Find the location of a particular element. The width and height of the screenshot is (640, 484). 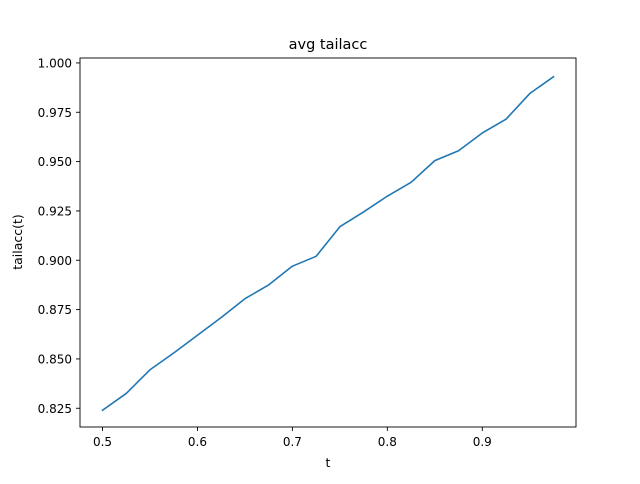

chart-title: avg tailacc is located at coordinates (328, 45).